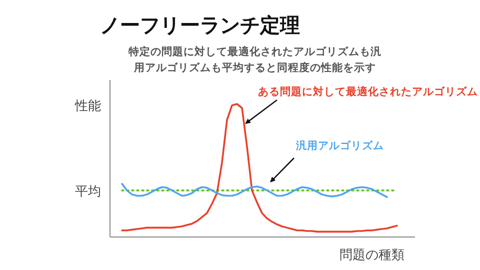 The width and height of the screenshot is (480, 270). I want to click on chart-subtitle: 特定の問題に対して最適化されたアルゴリズムも汎用アルゴリズムも平均すると同程度の性能を示す, so click(255, 59).